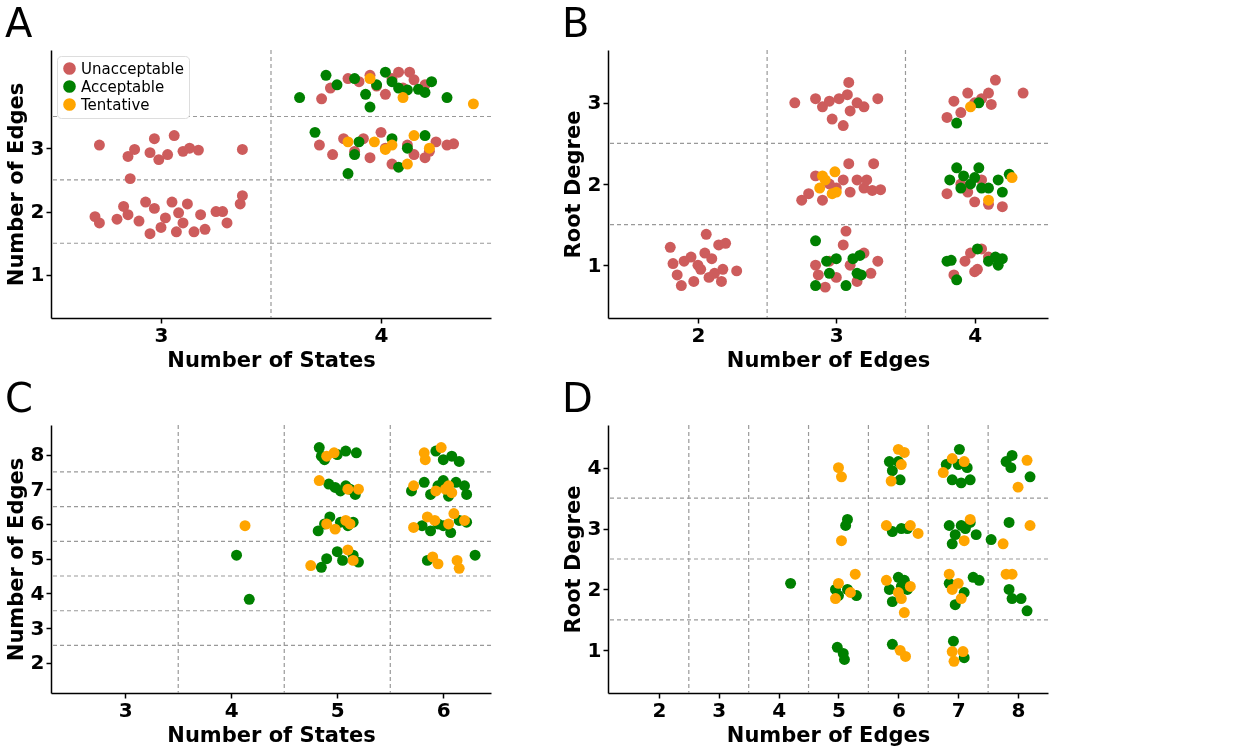  What do you see at coordinates (115, 104) in the screenshot?
I see `legend-label: Tentative` at bounding box center [115, 104].